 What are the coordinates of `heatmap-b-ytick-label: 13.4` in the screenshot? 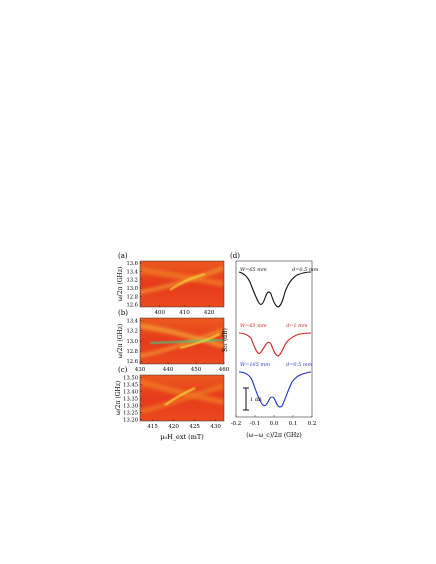 It's located at (132, 321).